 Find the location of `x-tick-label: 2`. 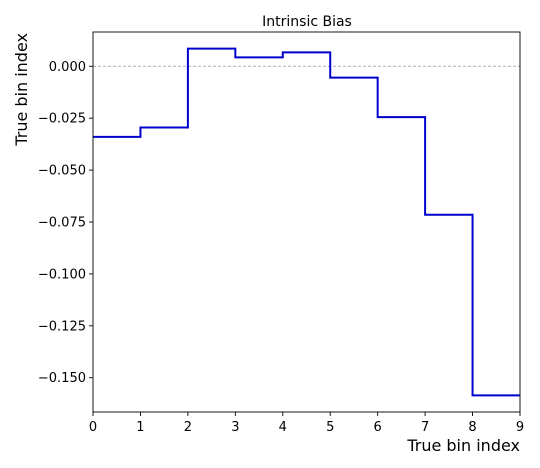

x-tick-label: 2 is located at coordinates (188, 427).